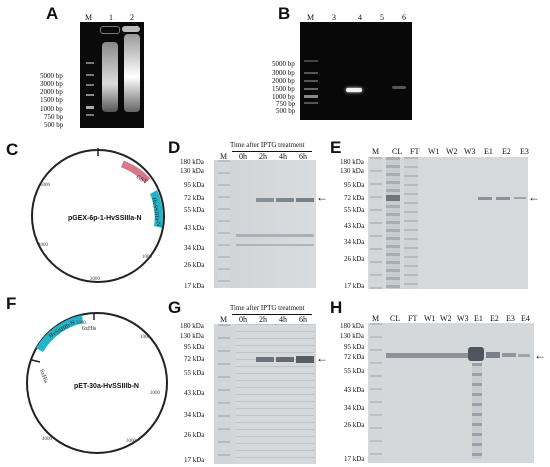 This screenshot has width=550, height=467. What do you see at coordinates (283, 319) in the screenshot?
I see `lane-label: 4h` at bounding box center [283, 319].